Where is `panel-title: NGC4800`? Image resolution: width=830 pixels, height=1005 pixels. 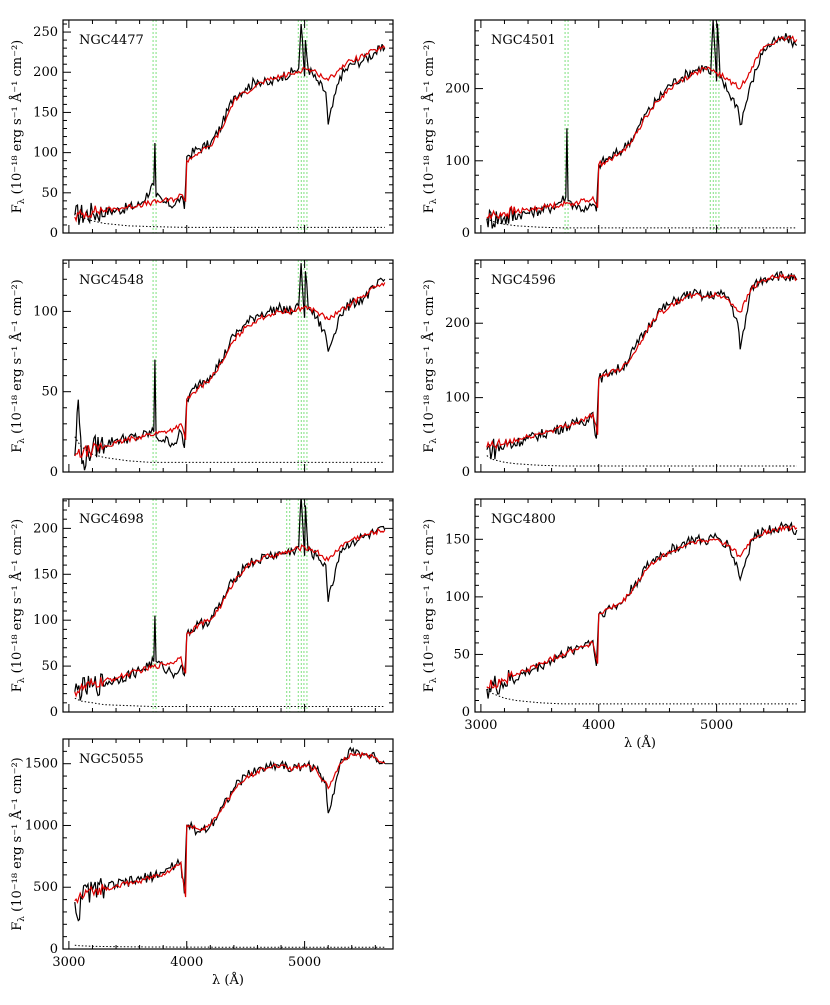 panel-title: NGC4800 is located at coordinates (523, 519).